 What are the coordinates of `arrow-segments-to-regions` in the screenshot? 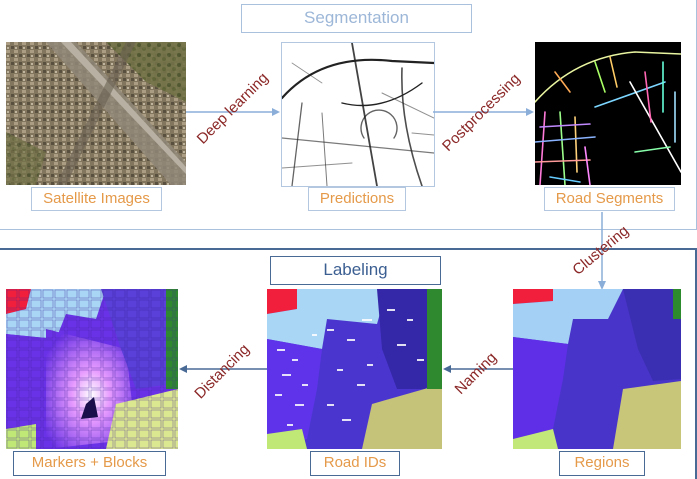 It's located at (602, 251).